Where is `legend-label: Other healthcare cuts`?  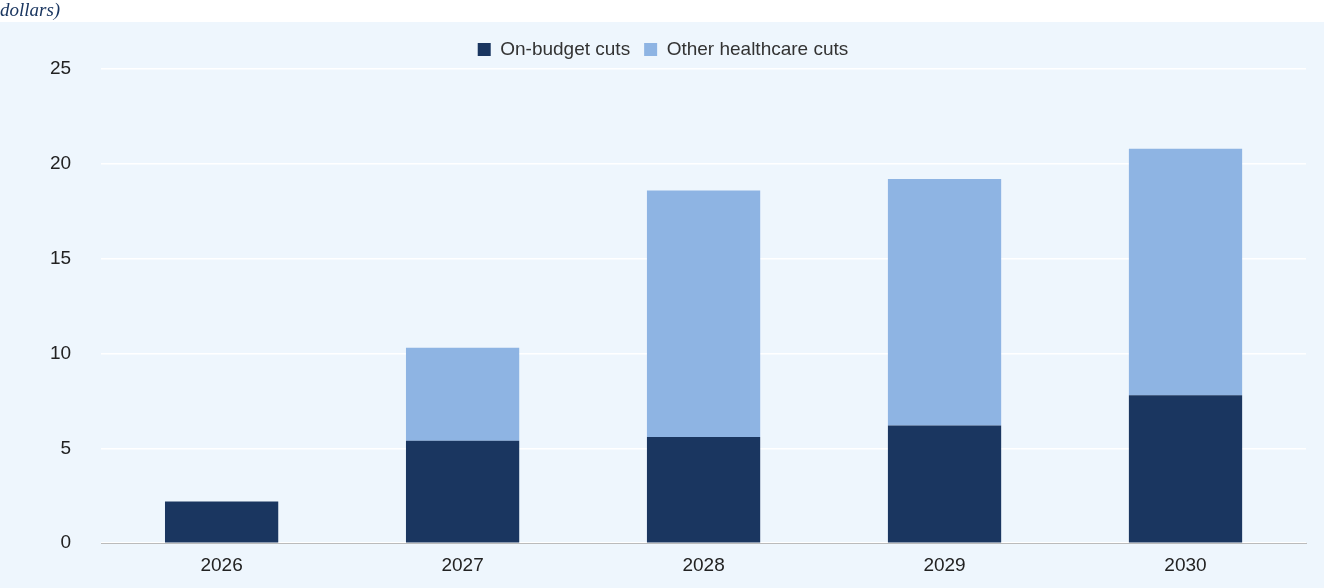
legend-label: Other healthcare cuts is located at coordinates (757, 48).